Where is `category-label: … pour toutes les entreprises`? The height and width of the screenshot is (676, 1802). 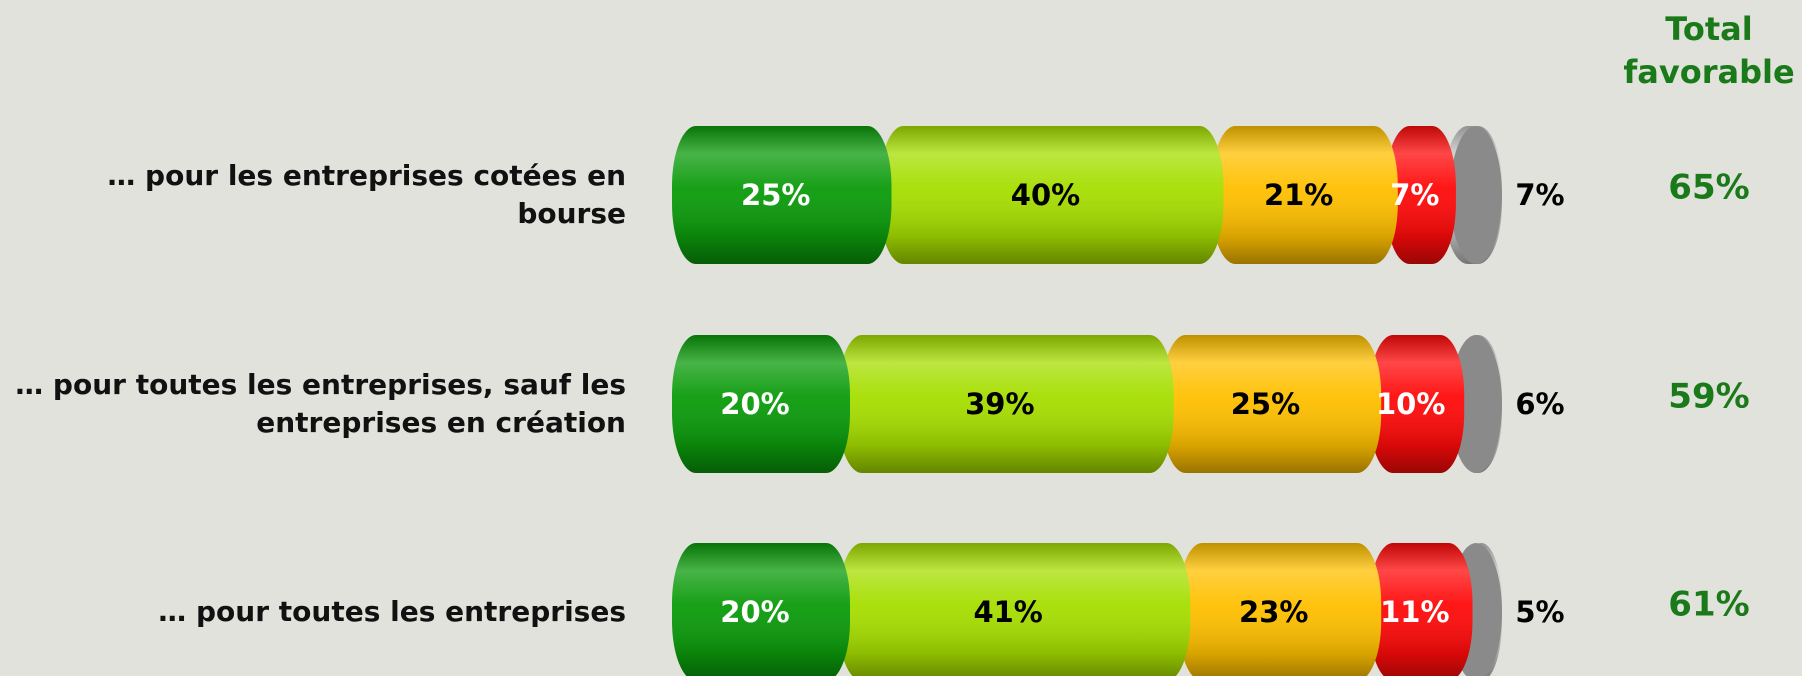
category-label: … pour toutes les entreprises is located at coordinates (392, 611).